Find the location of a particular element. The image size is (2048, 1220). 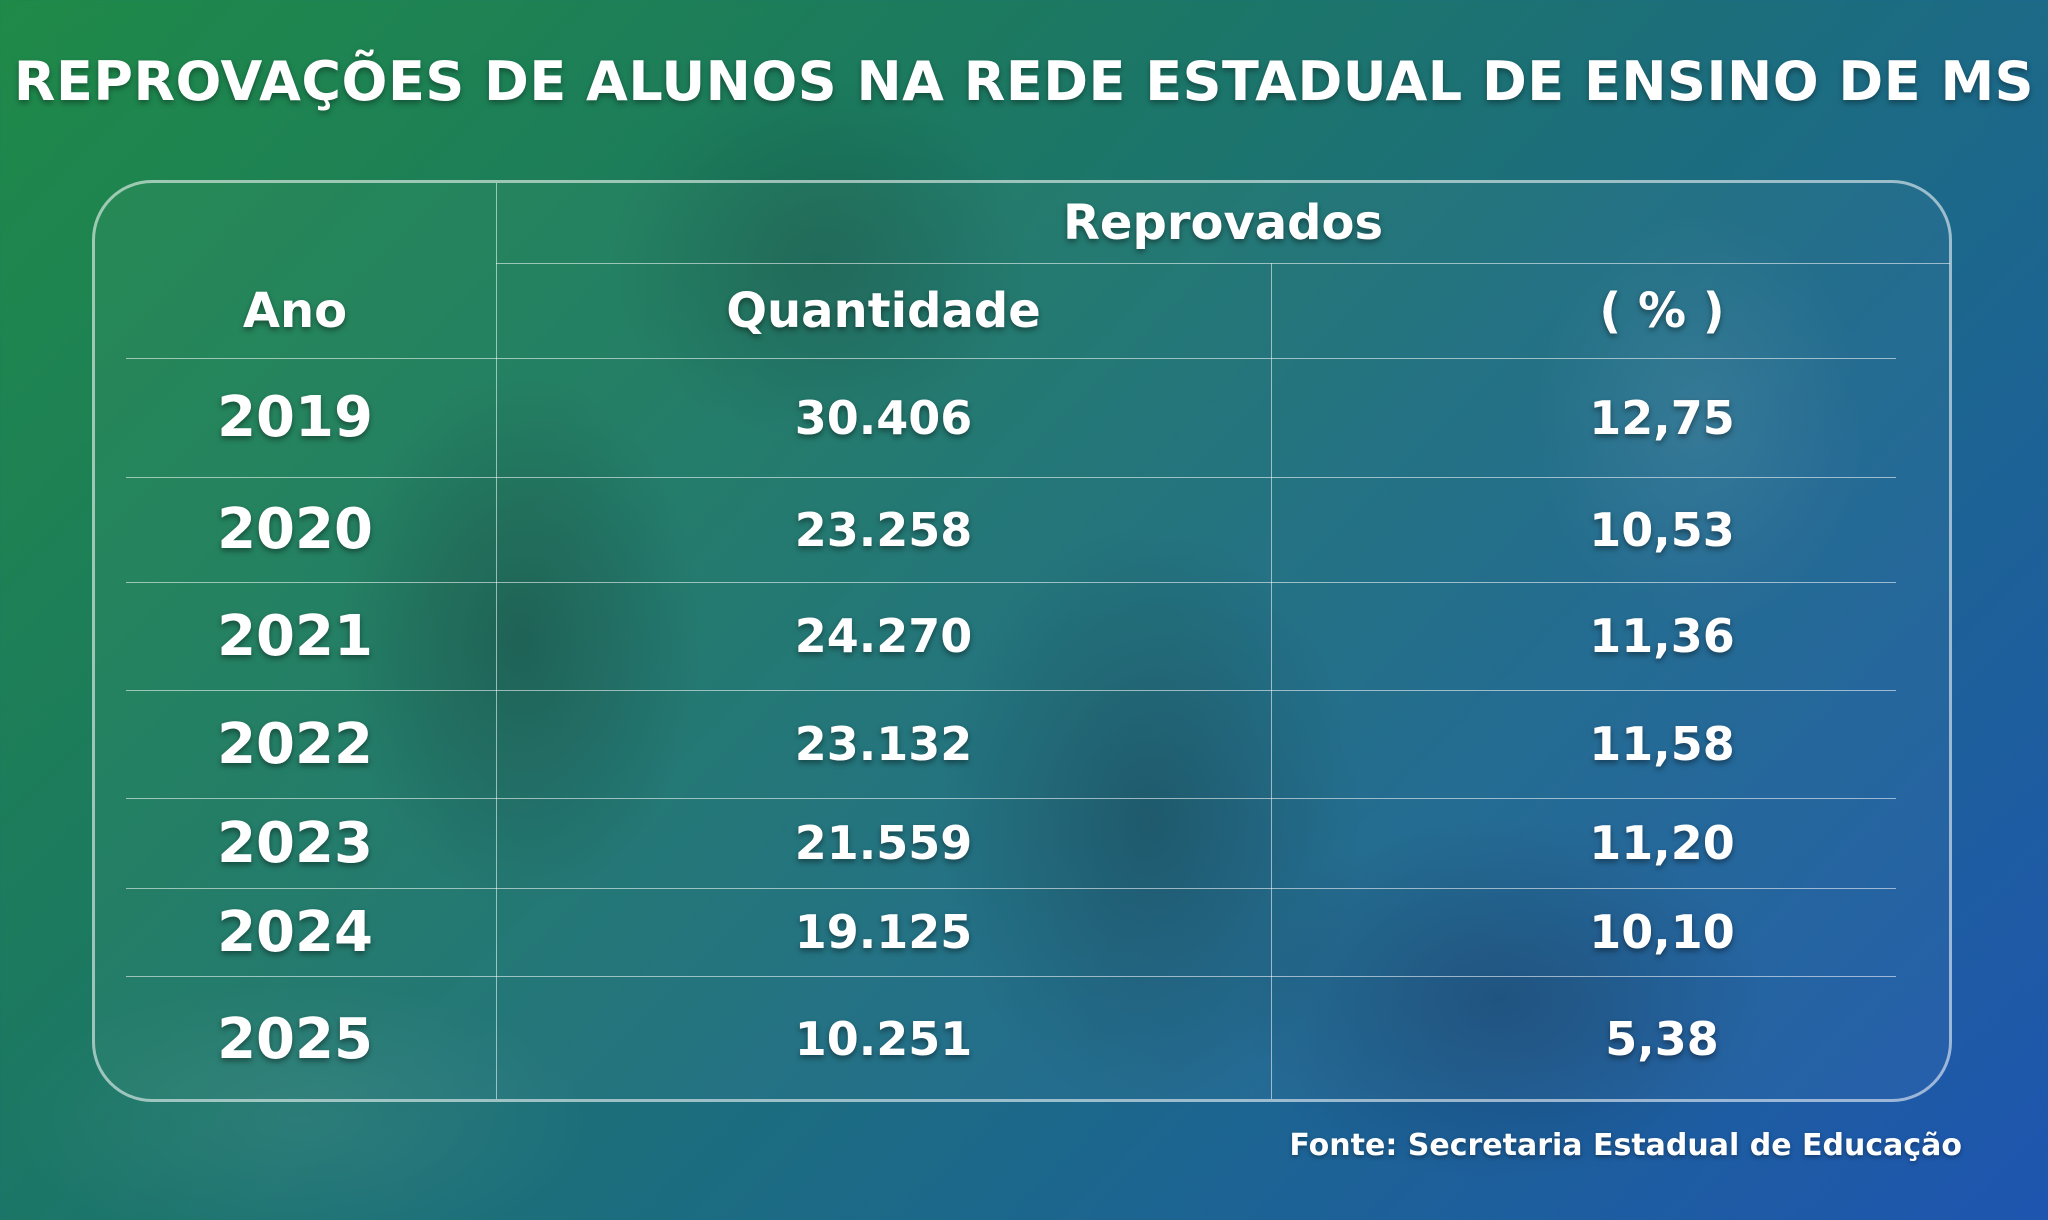

table-row-quantity: 19.125 is located at coordinates (883, 932).